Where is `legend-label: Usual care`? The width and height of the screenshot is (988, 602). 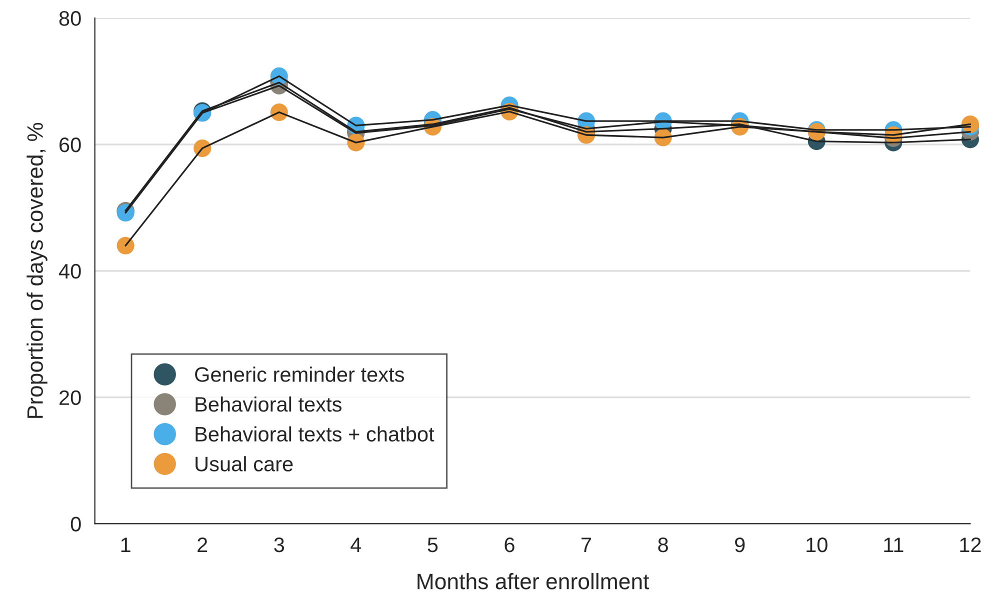
legend-label: Usual care is located at coordinates (244, 464).